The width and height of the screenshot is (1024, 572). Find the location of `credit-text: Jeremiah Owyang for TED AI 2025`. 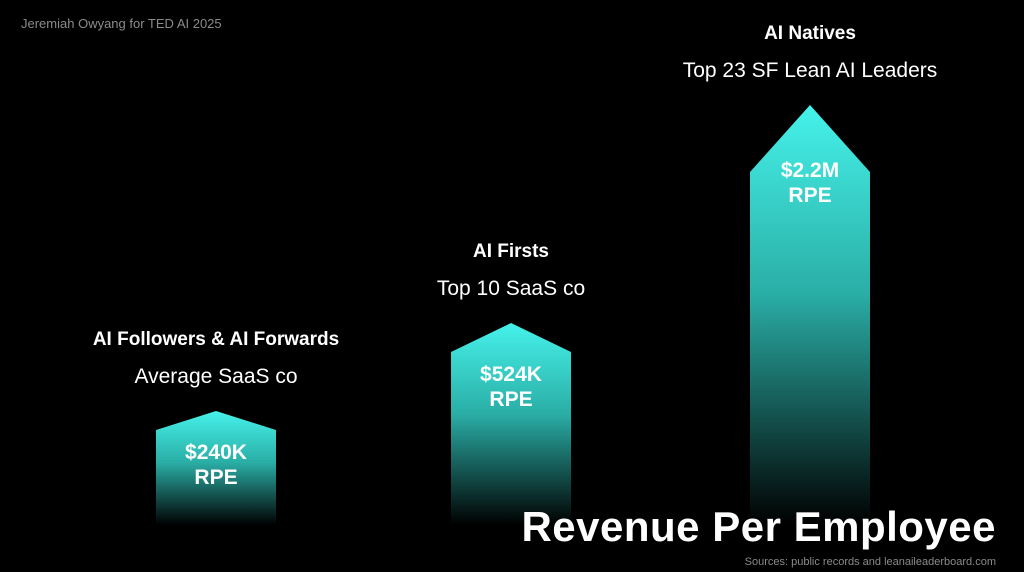

credit-text: Jeremiah Owyang for TED AI 2025 is located at coordinates (121, 23).